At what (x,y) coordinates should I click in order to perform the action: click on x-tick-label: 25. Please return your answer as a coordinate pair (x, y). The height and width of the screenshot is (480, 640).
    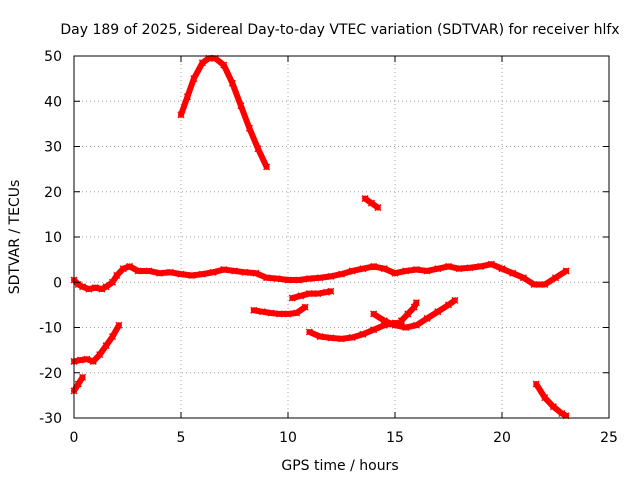
    Looking at the image, I should click on (609, 438).